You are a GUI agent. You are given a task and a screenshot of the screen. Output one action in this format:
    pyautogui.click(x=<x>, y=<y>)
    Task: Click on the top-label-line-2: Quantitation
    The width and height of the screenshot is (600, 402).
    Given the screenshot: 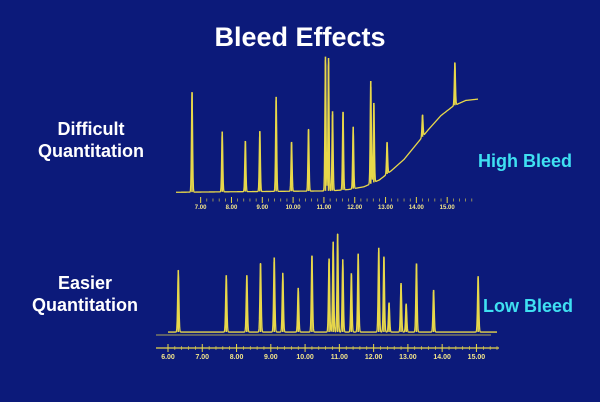 What is the action you would take?
    pyautogui.click(x=91, y=151)
    